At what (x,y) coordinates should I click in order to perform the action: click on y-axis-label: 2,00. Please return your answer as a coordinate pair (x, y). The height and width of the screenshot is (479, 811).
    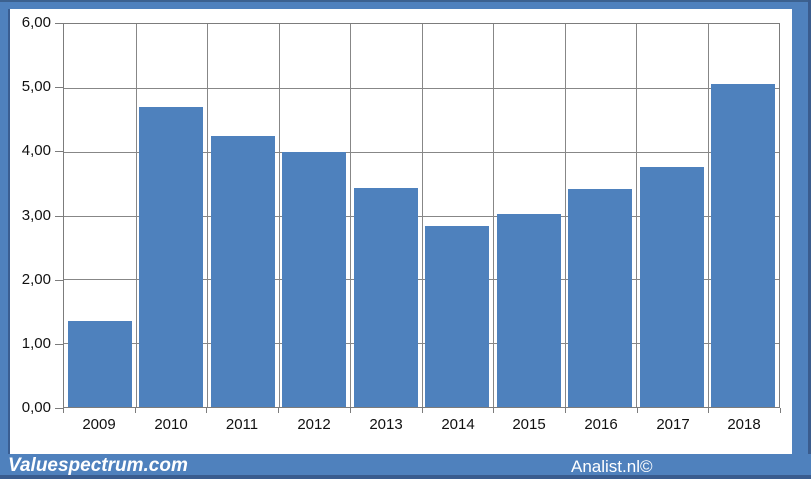
    Looking at the image, I should click on (36, 279).